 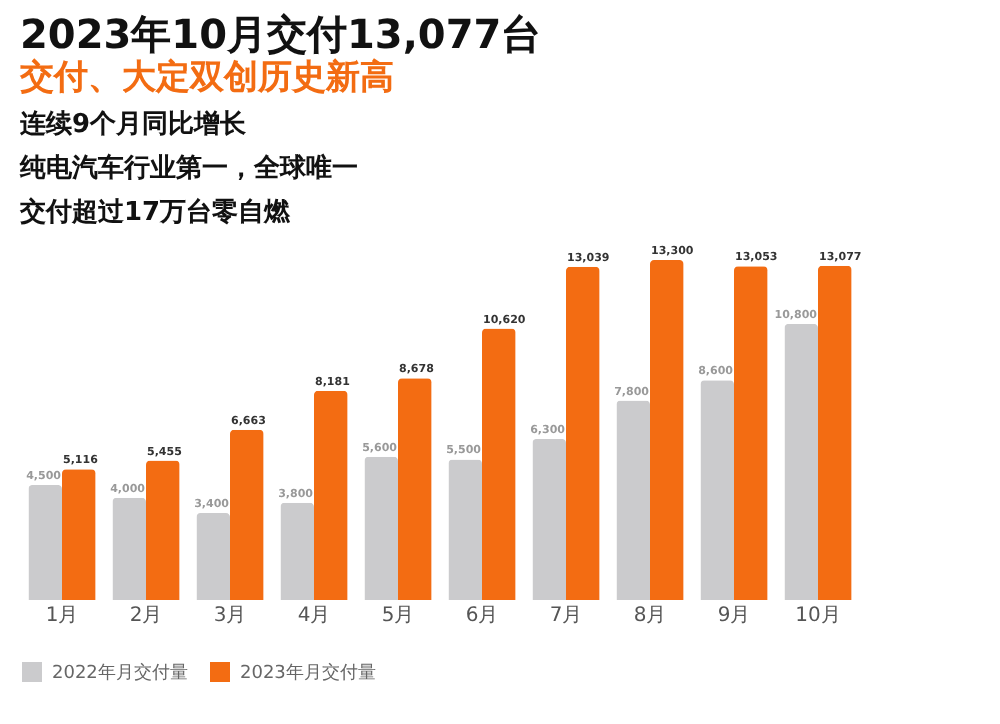 What do you see at coordinates (482, 616) in the screenshot?
I see `x-tick-label: 6月` at bounding box center [482, 616].